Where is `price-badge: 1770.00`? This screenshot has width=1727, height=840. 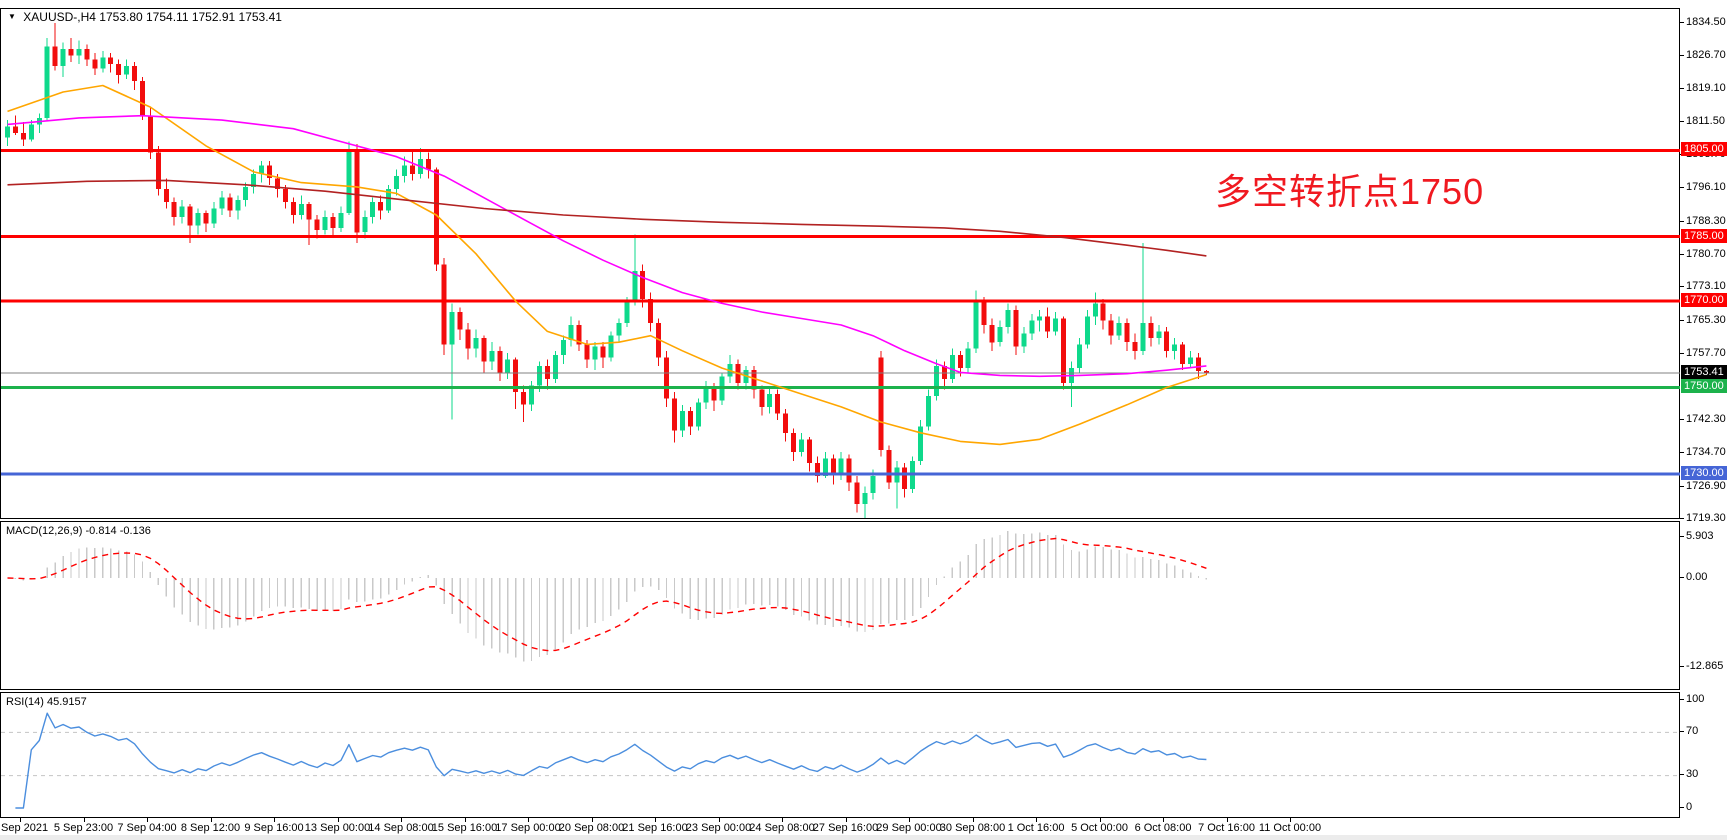
price-badge: 1770.00 is located at coordinates (1704, 300).